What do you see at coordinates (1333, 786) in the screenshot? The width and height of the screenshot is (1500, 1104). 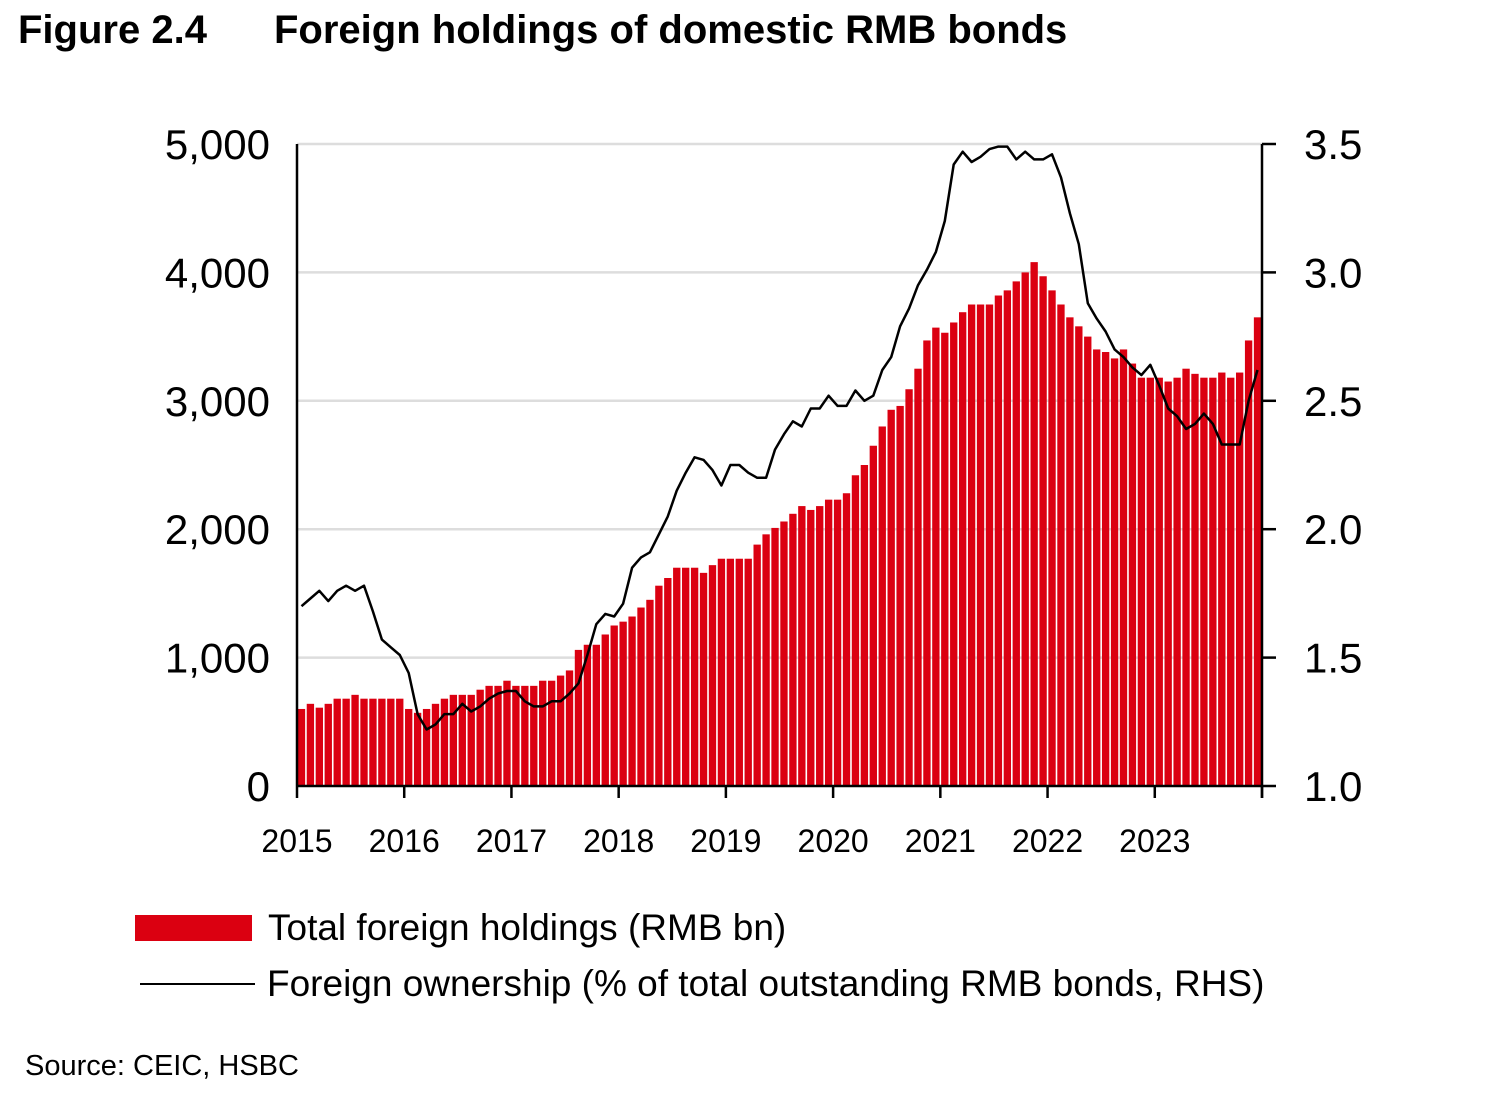 I see `y-right-tick-label: 1.0` at bounding box center [1333, 786].